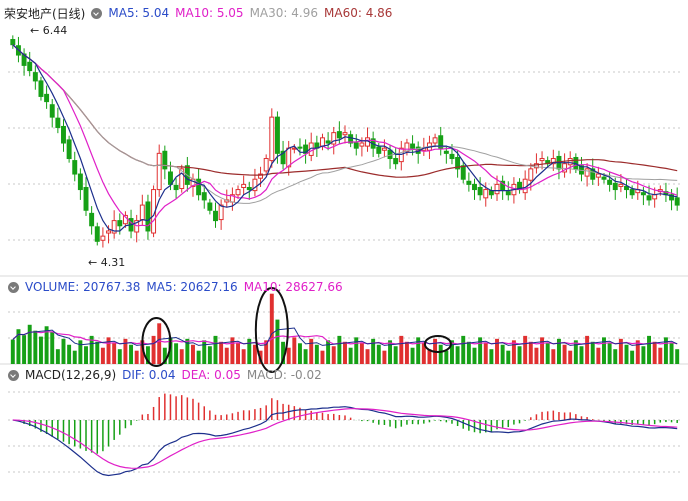 The image size is (688, 501). What do you see at coordinates (97, 13) in the screenshot?
I see `period-dropdown-icon` at bounding box center [97, 13].